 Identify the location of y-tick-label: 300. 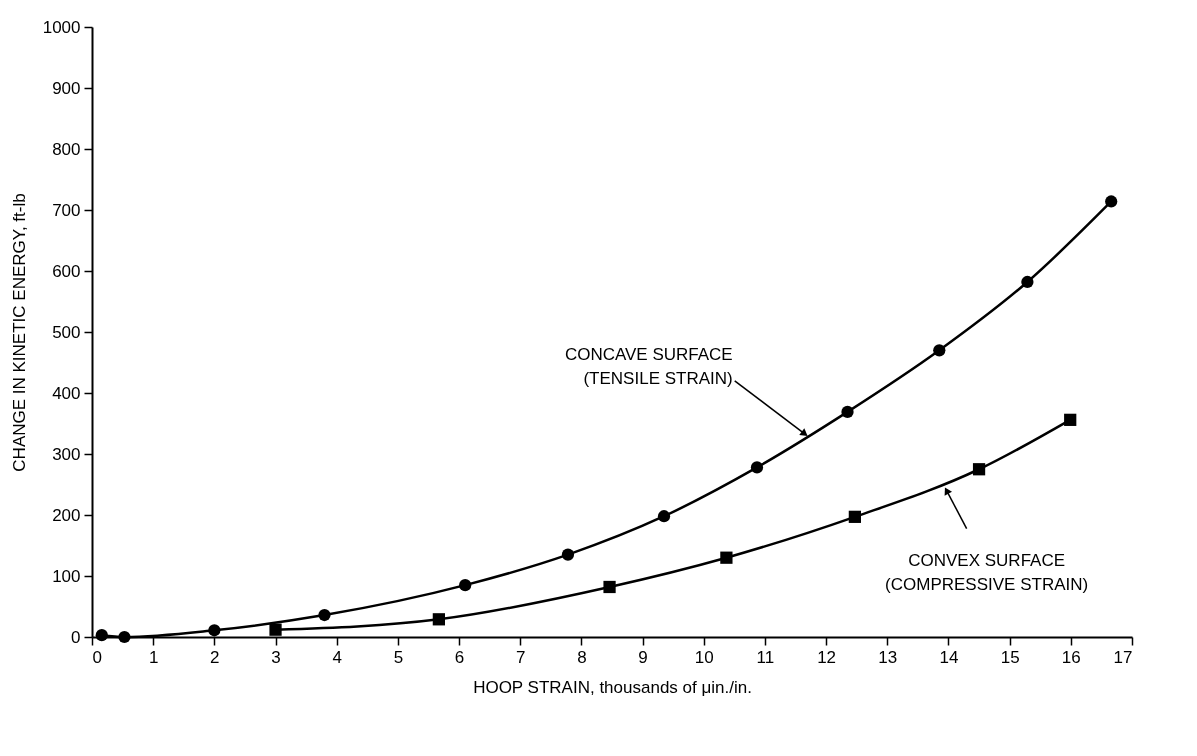
(66, 454).